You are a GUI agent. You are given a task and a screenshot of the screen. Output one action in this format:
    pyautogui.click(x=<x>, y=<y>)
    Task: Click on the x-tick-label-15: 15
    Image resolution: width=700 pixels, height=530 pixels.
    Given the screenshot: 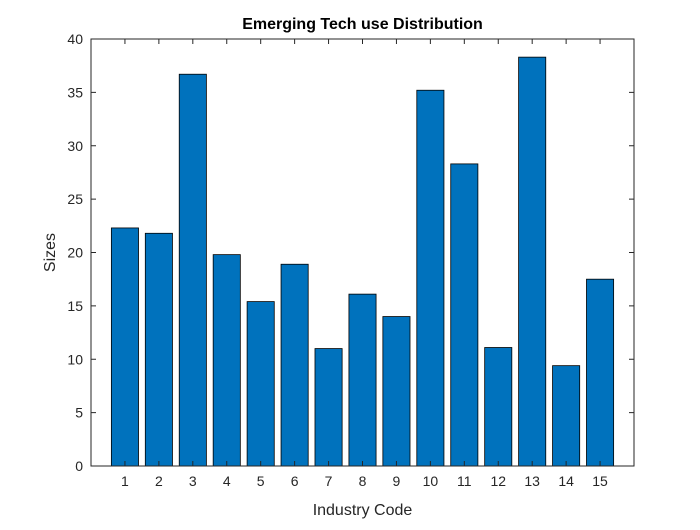 What is the action you would take?
    pyautogui.click(x=600, y=481)
    